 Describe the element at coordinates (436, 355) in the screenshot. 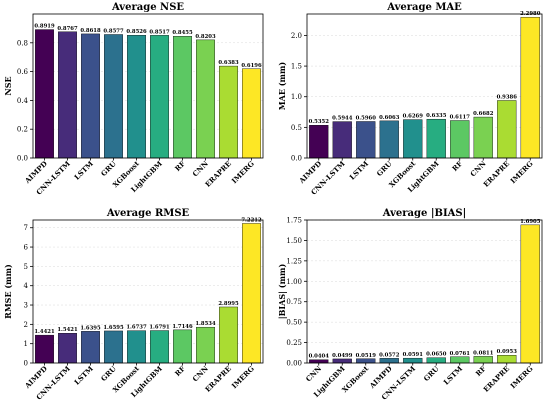

I see `data-label: 0.0650` at that location.